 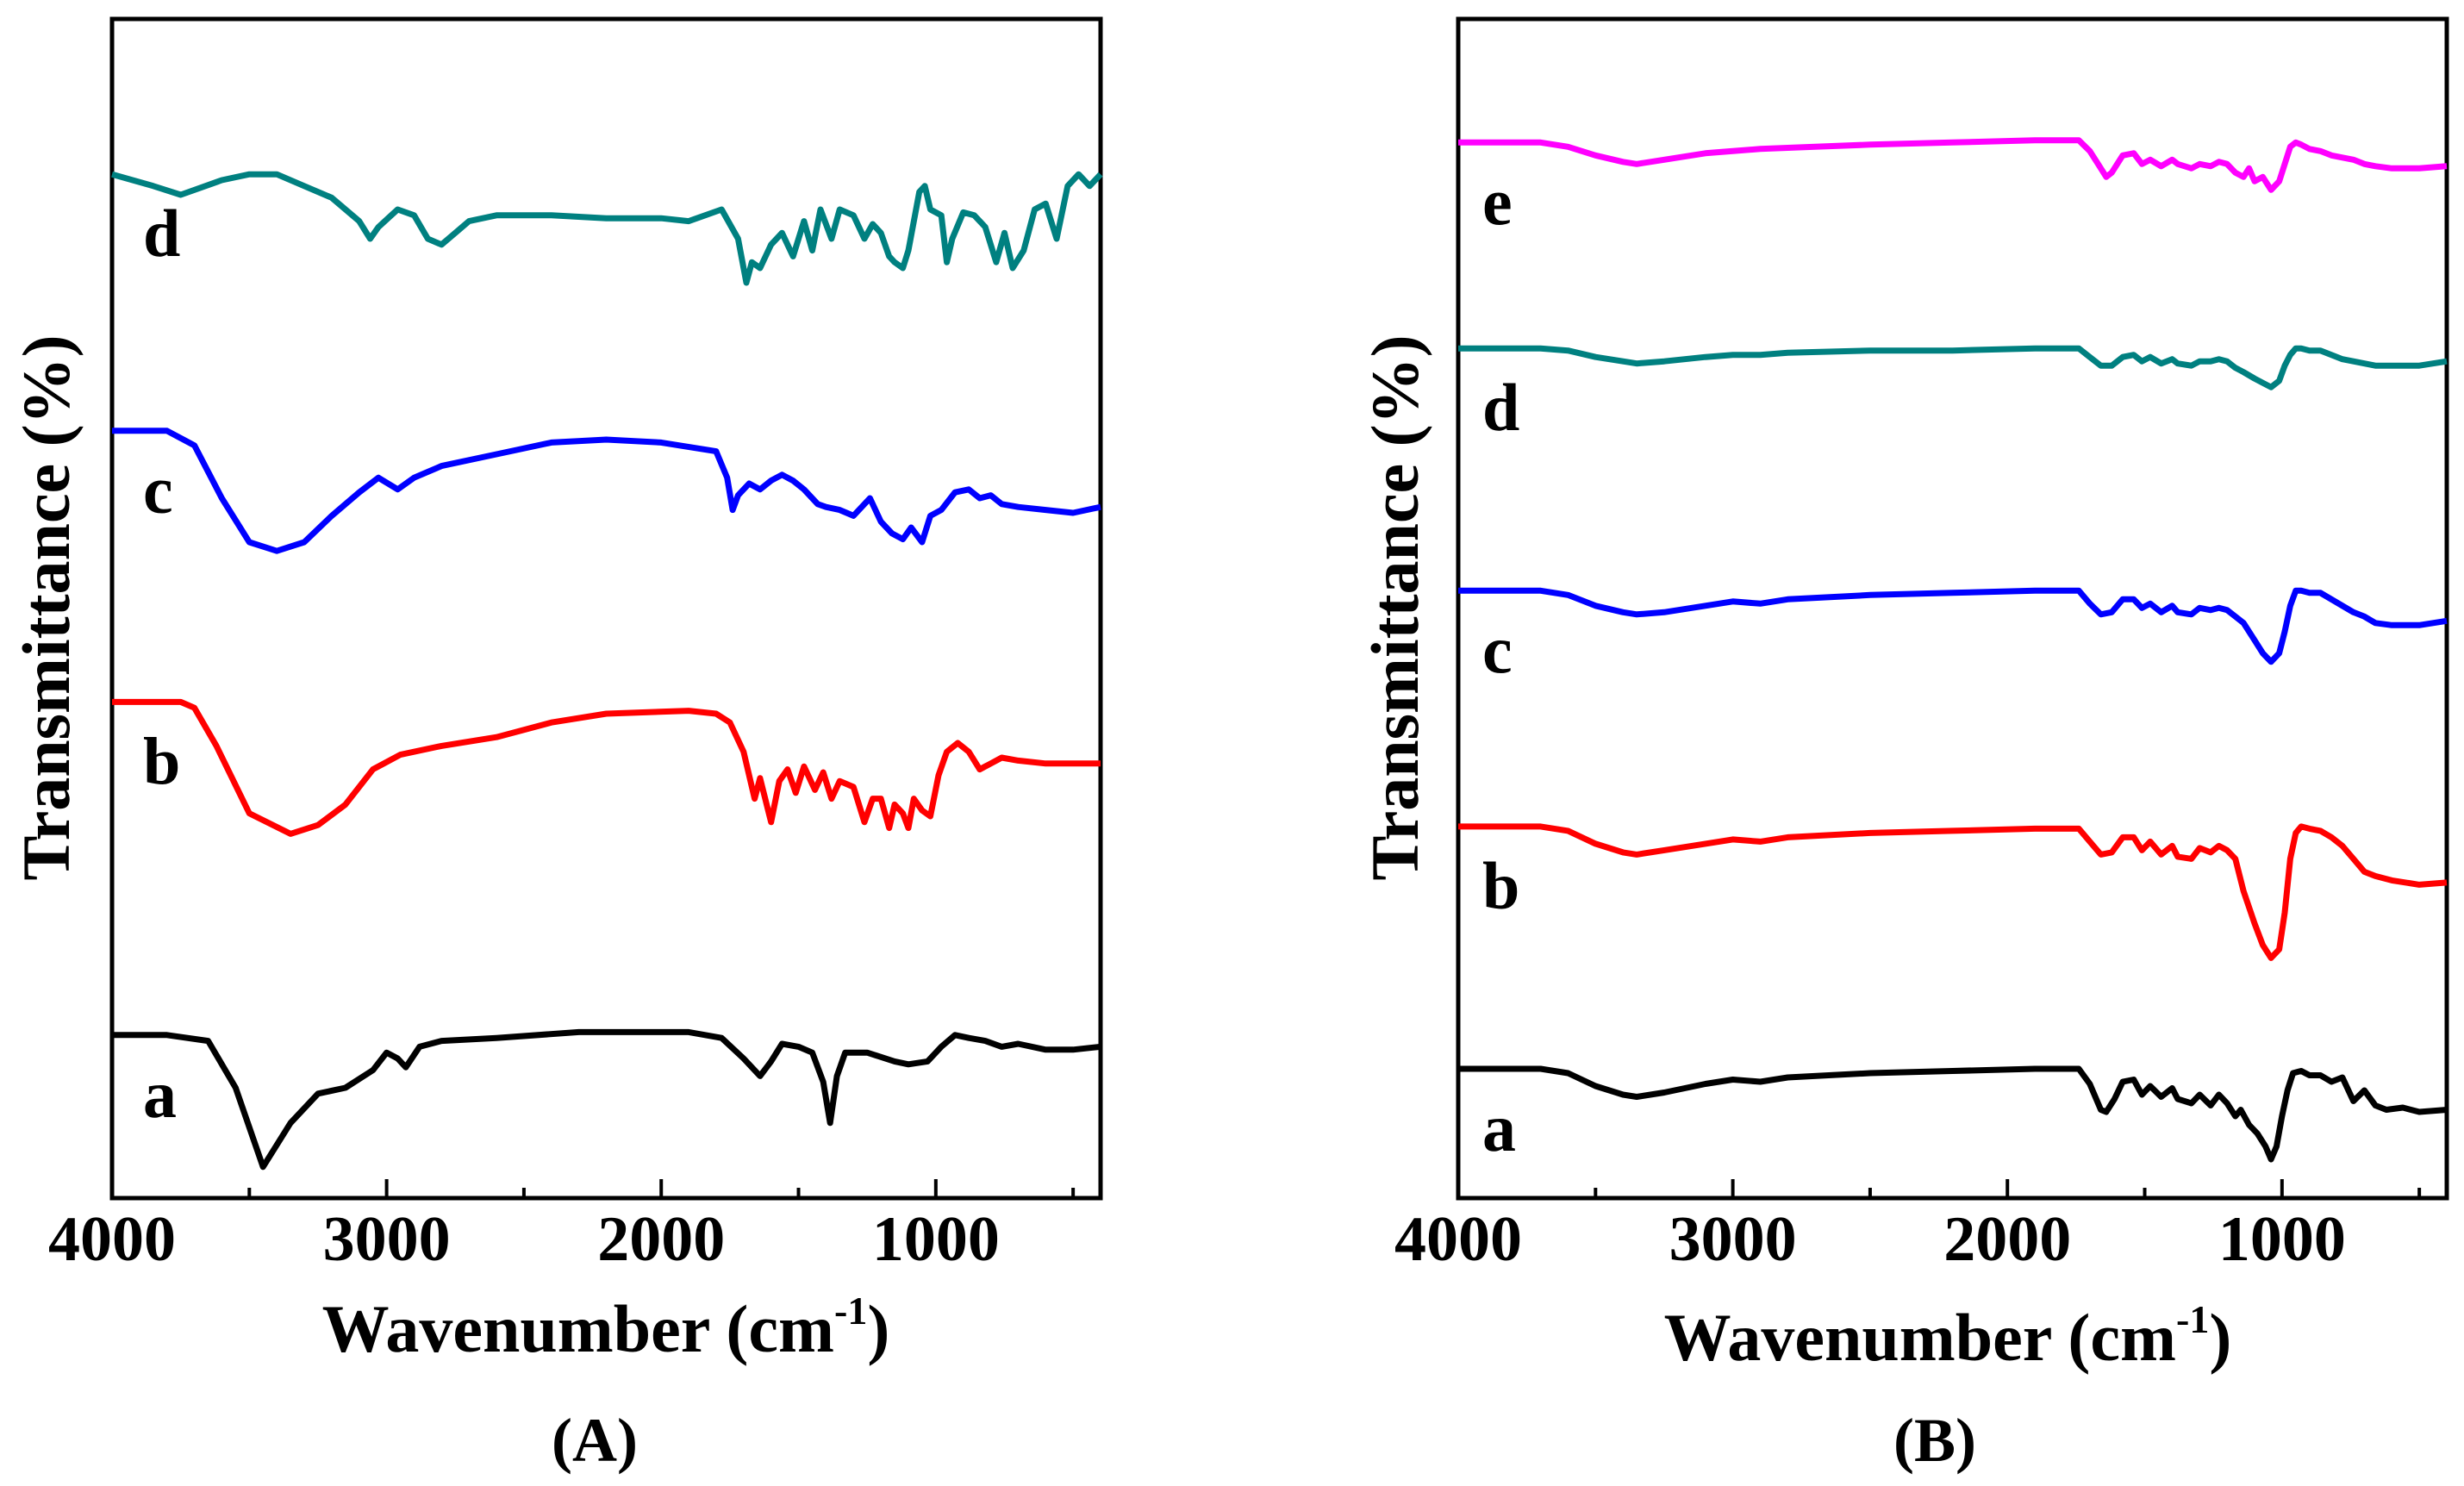 What do you see at coordinates (1499, 1127) in the screenshot?
I see `panel-b-series-a-label: a` at bounding box center [1499, 1127].